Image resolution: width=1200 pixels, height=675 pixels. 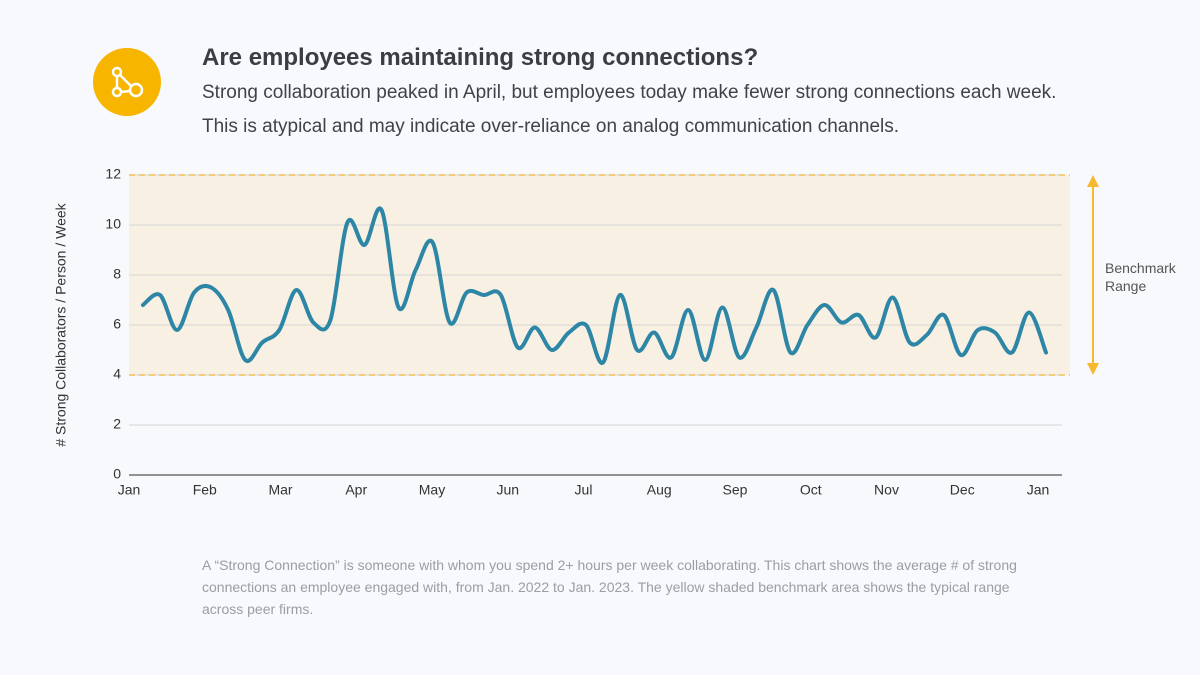 What do you see at coordinates (205, 490) in the screenshot?
I see `x-tick-label: Feb` at bounding box center [205, 490].